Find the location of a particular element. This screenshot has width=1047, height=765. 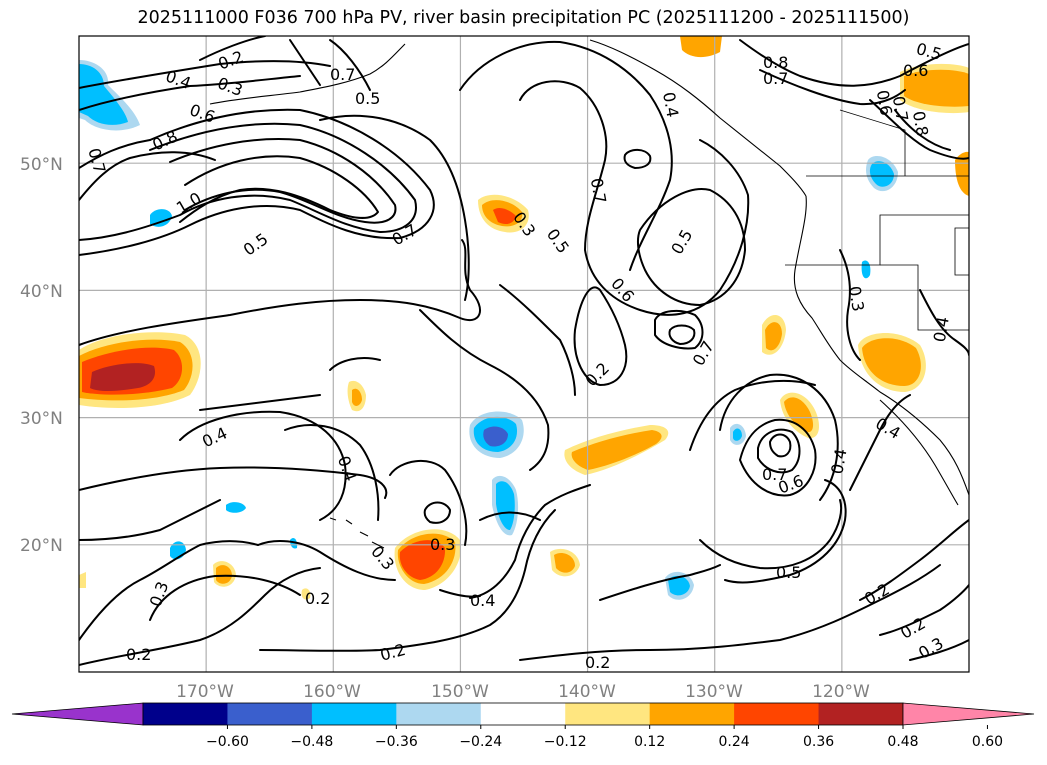

shade-neg-w is located at coordinates (161, 218).